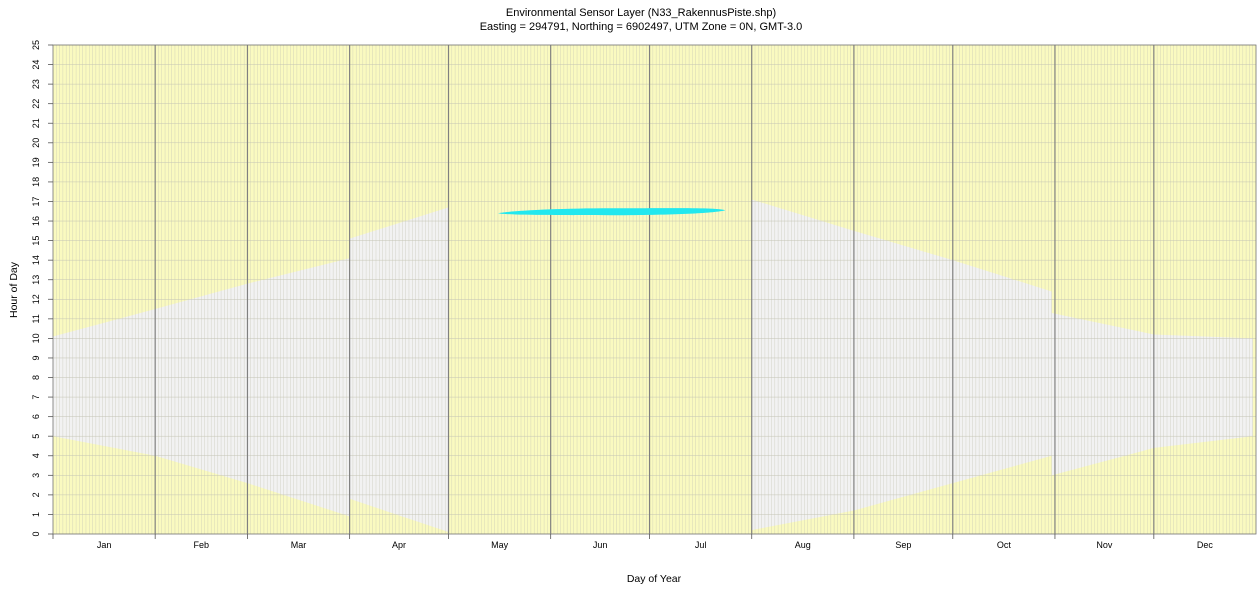 The height and width of the screenshot is (590, 1258). Describe the element at coordinates (36, 475) in the screenshot. I see `y-tick-label: 3` at that location.